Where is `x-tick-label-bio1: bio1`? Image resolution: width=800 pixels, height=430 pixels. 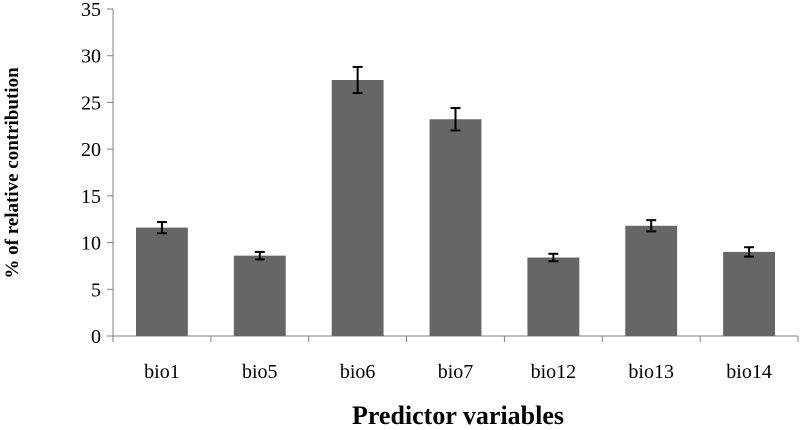
x-tick-label-bio1: bio1 is located at coordinates (162, 372).